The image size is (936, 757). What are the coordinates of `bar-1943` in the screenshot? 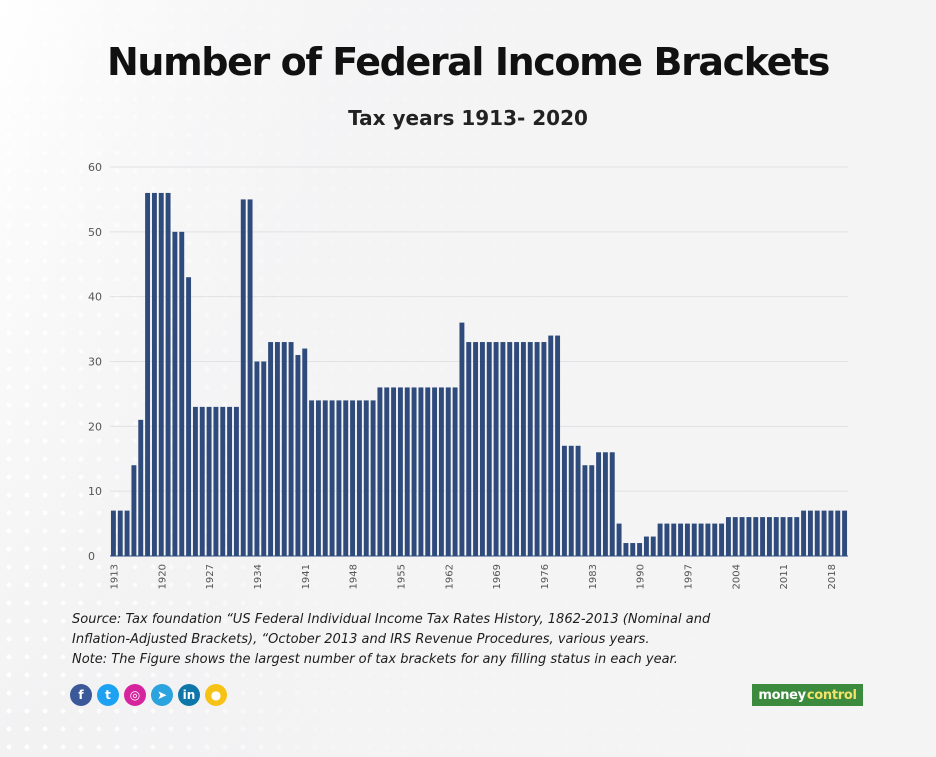 It's located at (318, 478).